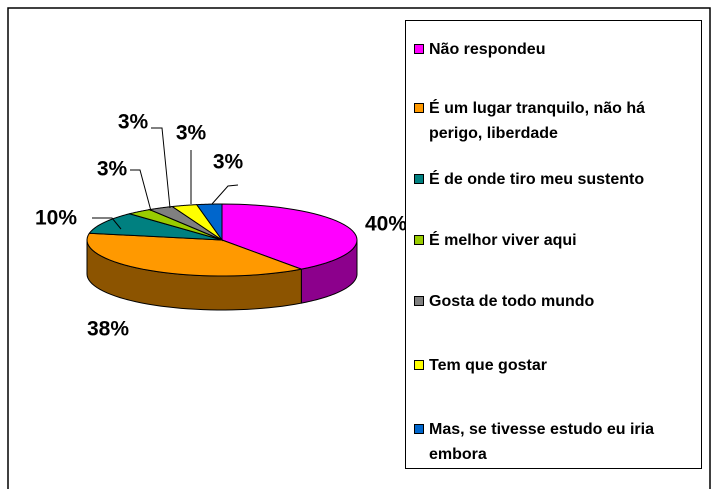 The width and height of the screenshot is (717, 489). I want to click on legend-label: Gosta de todo mundo, so click(512, 301).